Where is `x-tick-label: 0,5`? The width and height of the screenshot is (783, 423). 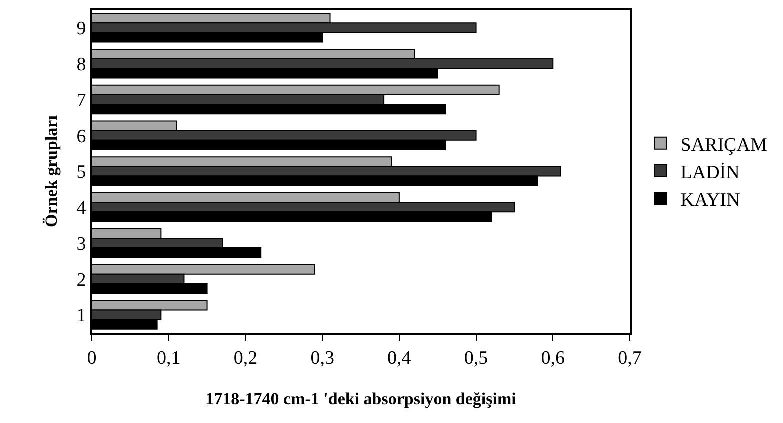 x-tick-label: 0,5 is located at coordinates (476, 358).